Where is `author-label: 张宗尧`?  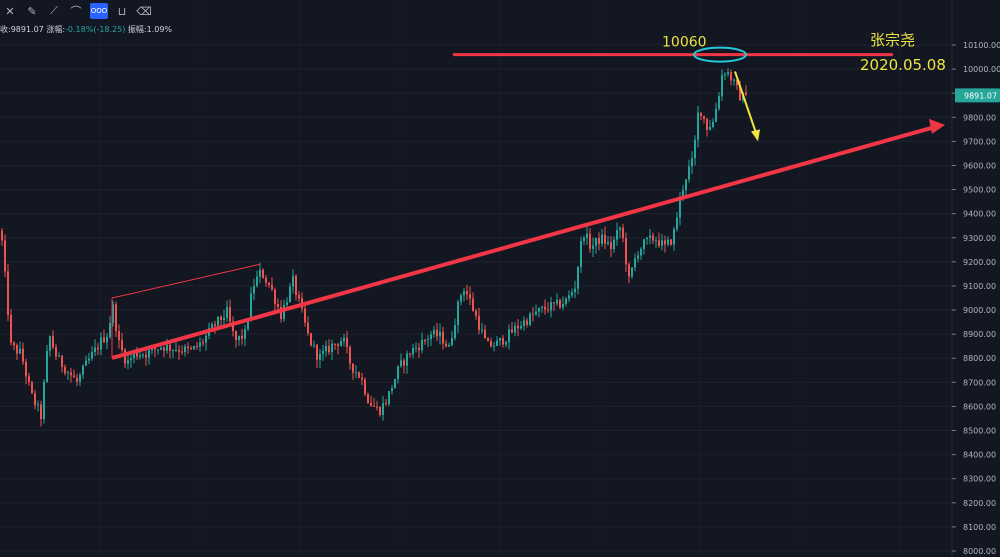
author-label: 张宗尧 is located at coordinates (892, 40).